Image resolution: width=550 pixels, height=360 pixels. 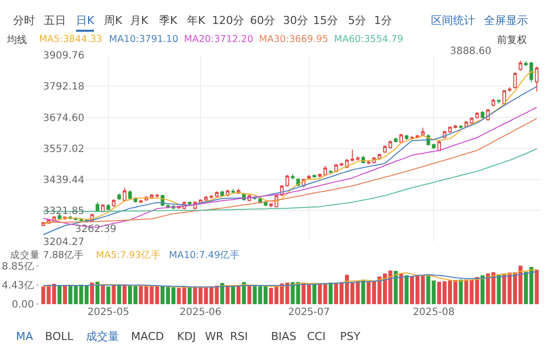 What do you see at coordinates (168, 20) in the screenshot?
I see `text: 季K` at bounding box center [168, 20].